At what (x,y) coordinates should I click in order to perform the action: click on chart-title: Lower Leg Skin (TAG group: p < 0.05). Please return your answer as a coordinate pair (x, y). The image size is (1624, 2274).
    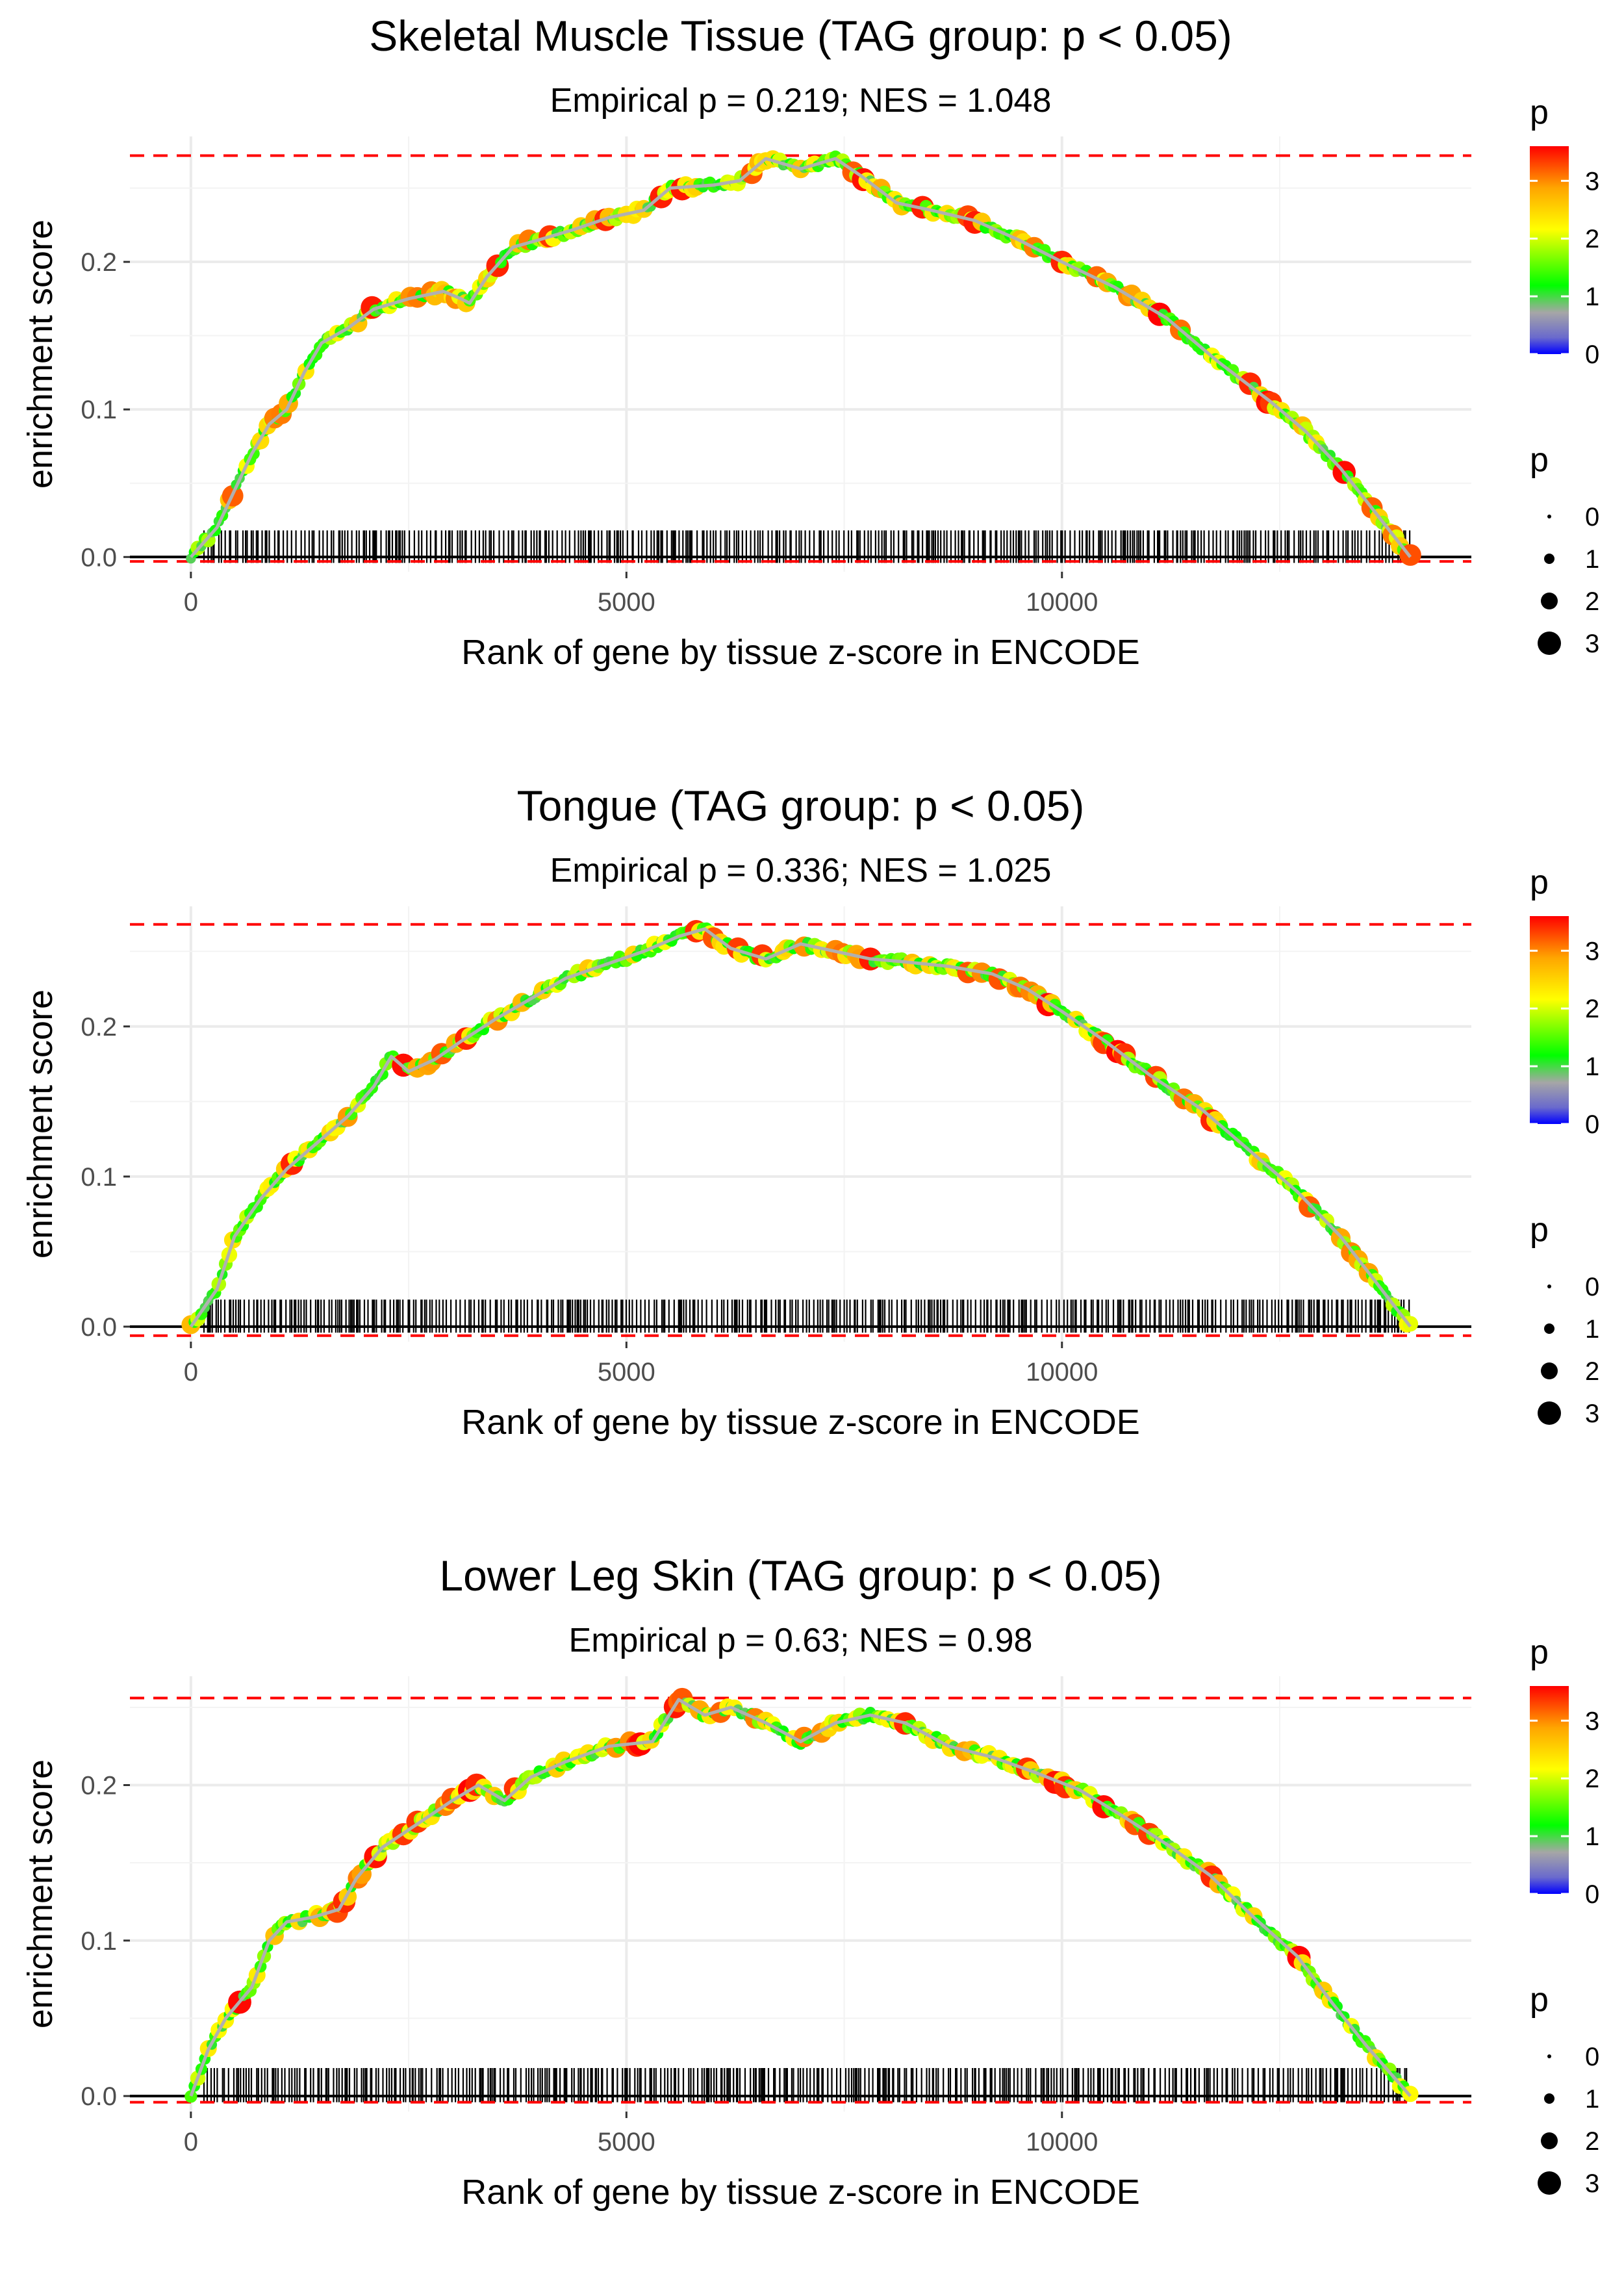
    Looking at the image, I should click on (800, 1576).